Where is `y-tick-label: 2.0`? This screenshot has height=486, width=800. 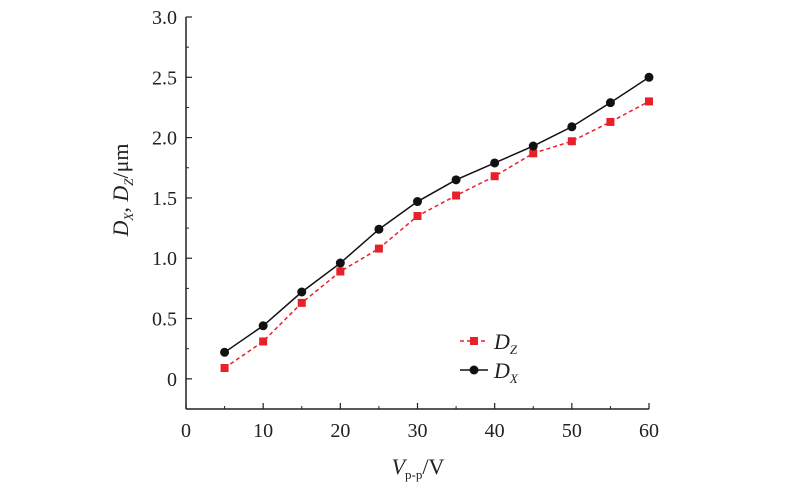 y-tick-label: 2.0 is located at coordinates (164, 139).